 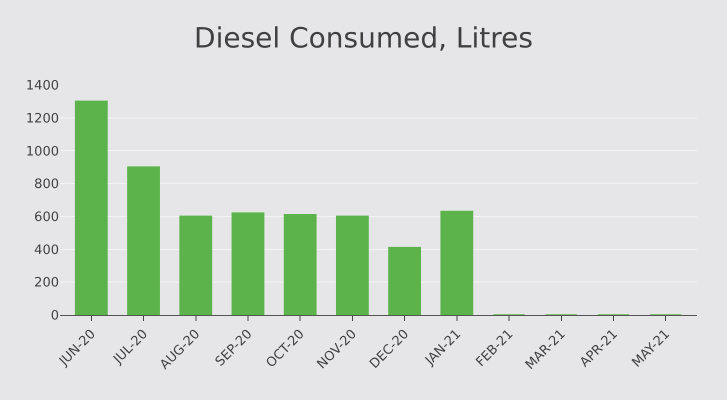 I want to click on y-tick-label: 800, so click(x=46, y=184).